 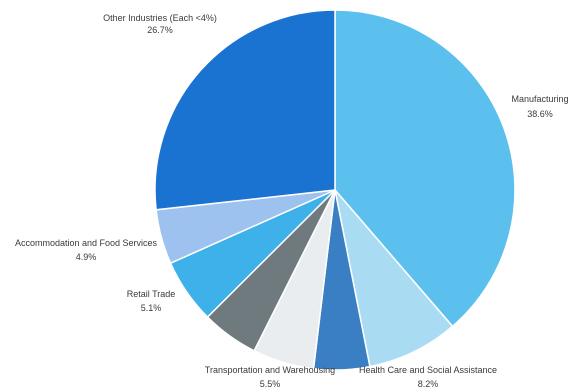 What do you see at coordinates (160, 30) in the screenshot?
I see `value-other-industries: 26.7%` at bounding box center [160, 30].